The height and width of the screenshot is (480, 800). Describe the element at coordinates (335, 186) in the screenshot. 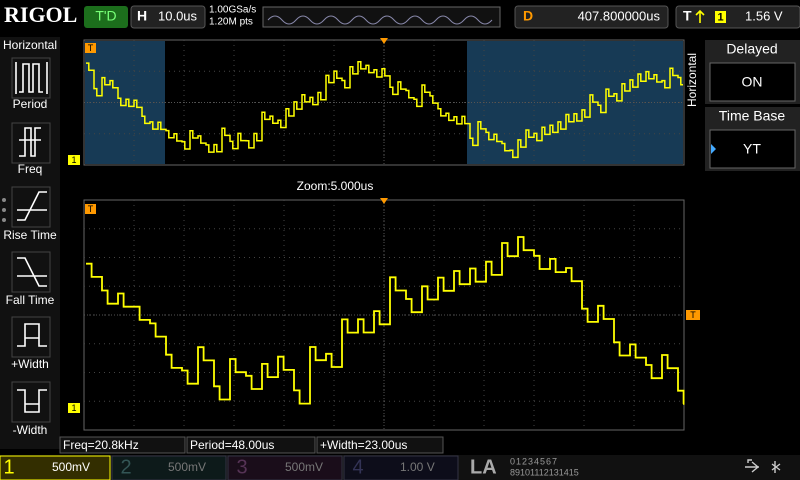

I see `zoom-label: Zoom:5.000us` at that location.